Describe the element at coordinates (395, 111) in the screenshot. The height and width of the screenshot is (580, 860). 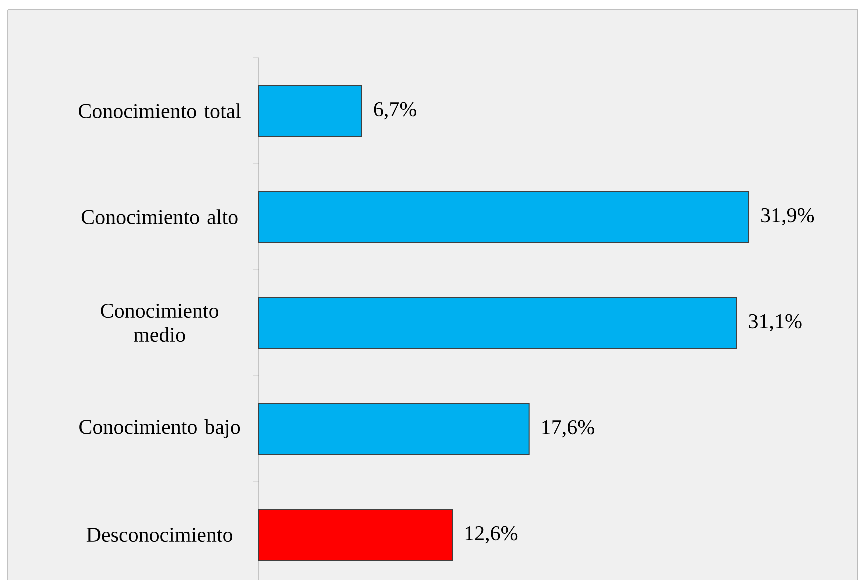
I see `data-label: 6,7%` at that location.